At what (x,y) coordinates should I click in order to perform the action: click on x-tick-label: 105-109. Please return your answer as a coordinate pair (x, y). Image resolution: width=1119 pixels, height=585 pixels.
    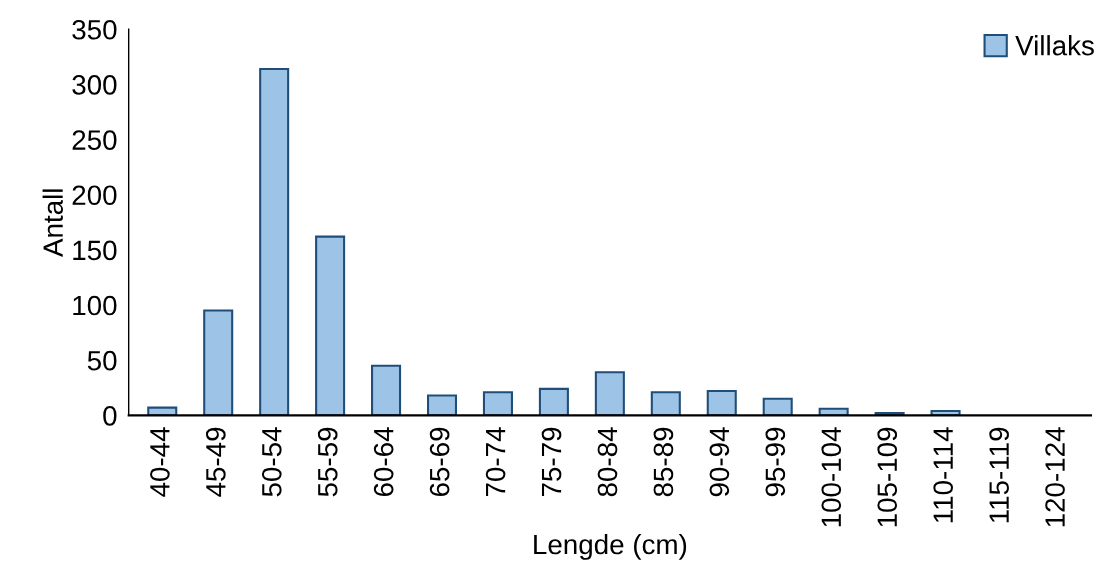
    Looking at the image, I should click on (887, 477).